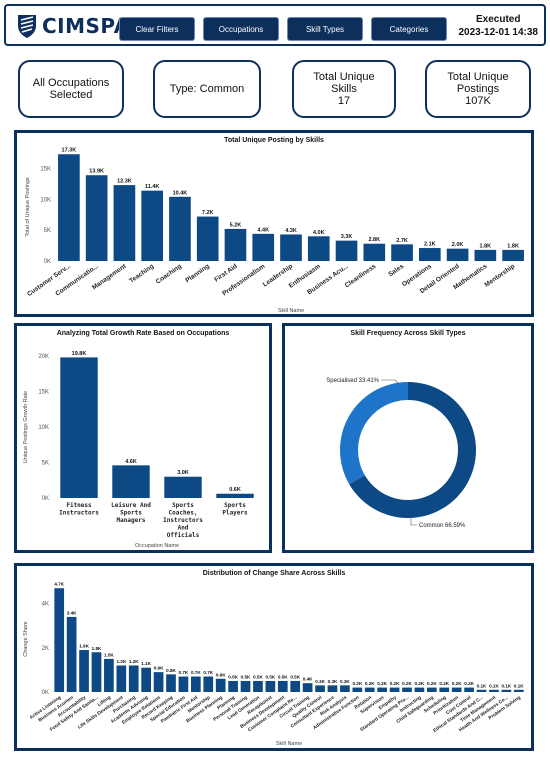 Image resolution: width=550 pixels, height=757 pixels. Describe the element at coordinates (442, 526) in the screenshot. I see `pie-label: Common 66.59%` at that location.